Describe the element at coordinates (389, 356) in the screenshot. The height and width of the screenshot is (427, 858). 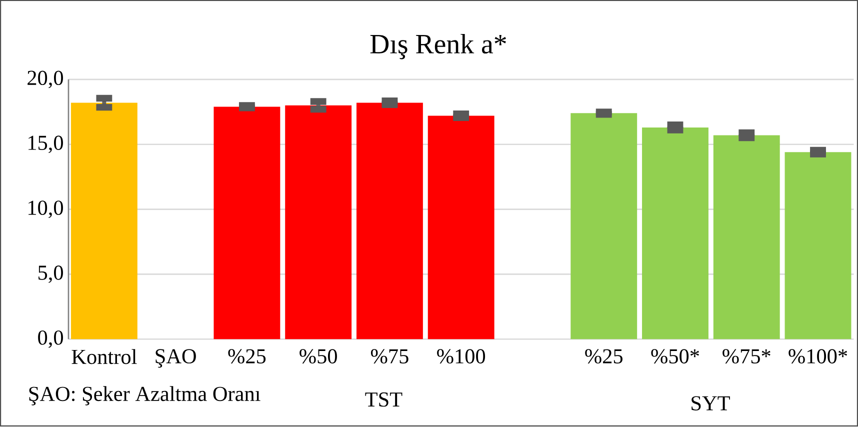
I see `x-tick-label: %75` at that location.